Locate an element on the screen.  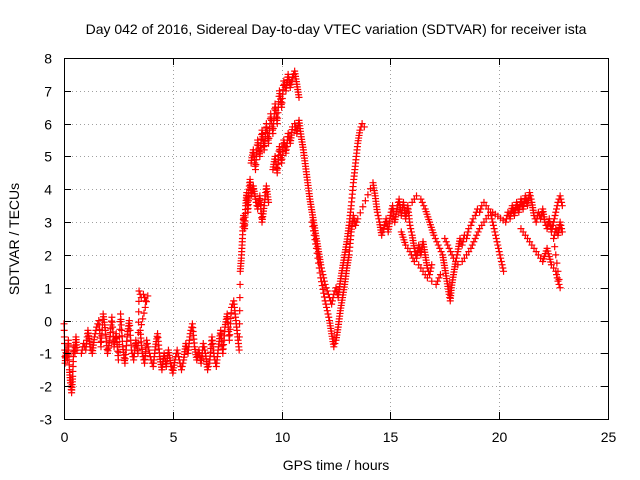
y-tick-label: -1 is located at coordinates (46, 354).